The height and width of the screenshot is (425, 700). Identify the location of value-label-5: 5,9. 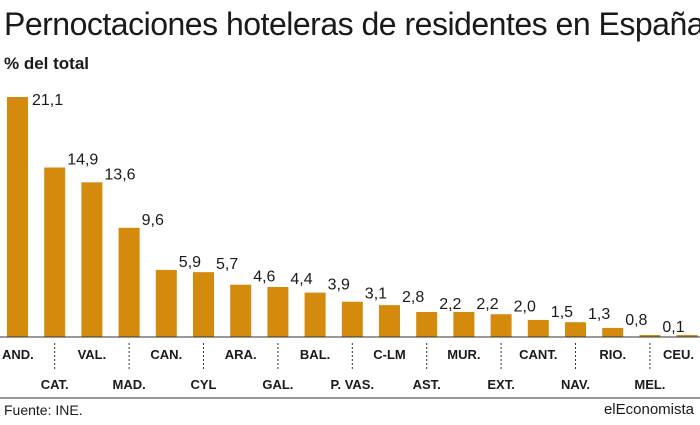
(190, 262).